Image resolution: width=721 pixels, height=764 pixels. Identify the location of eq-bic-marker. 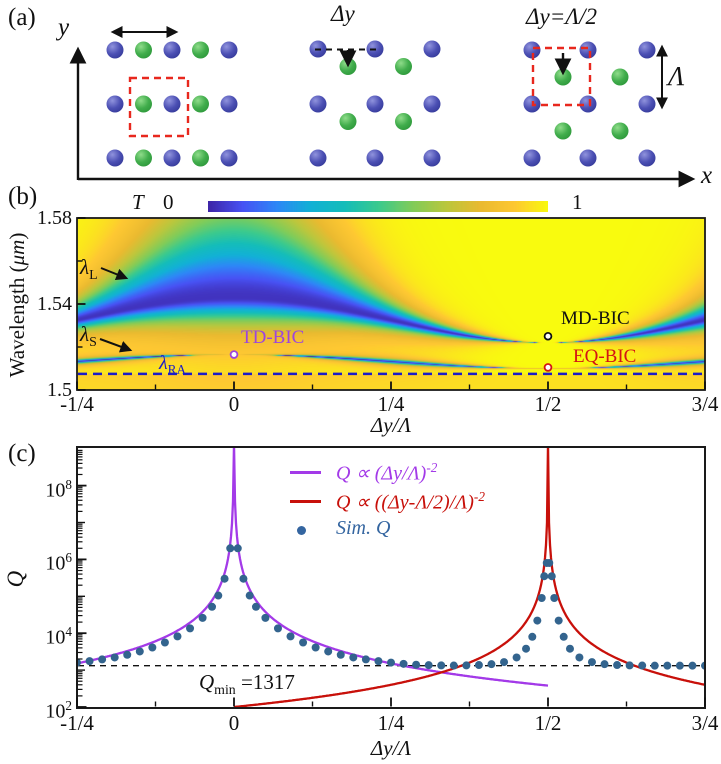
(548, 367).